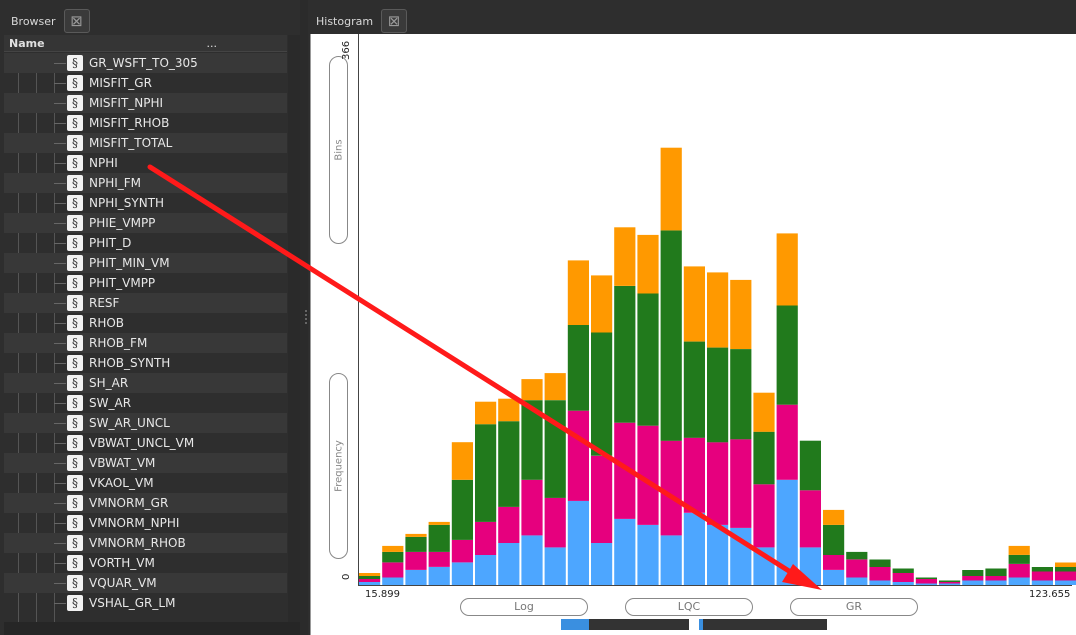 The image size is (1076, 635). Describe the element at coordinates (129, 423) in the screenshot. I see `tree-item-label: SW_AR_UNCL` at that location.